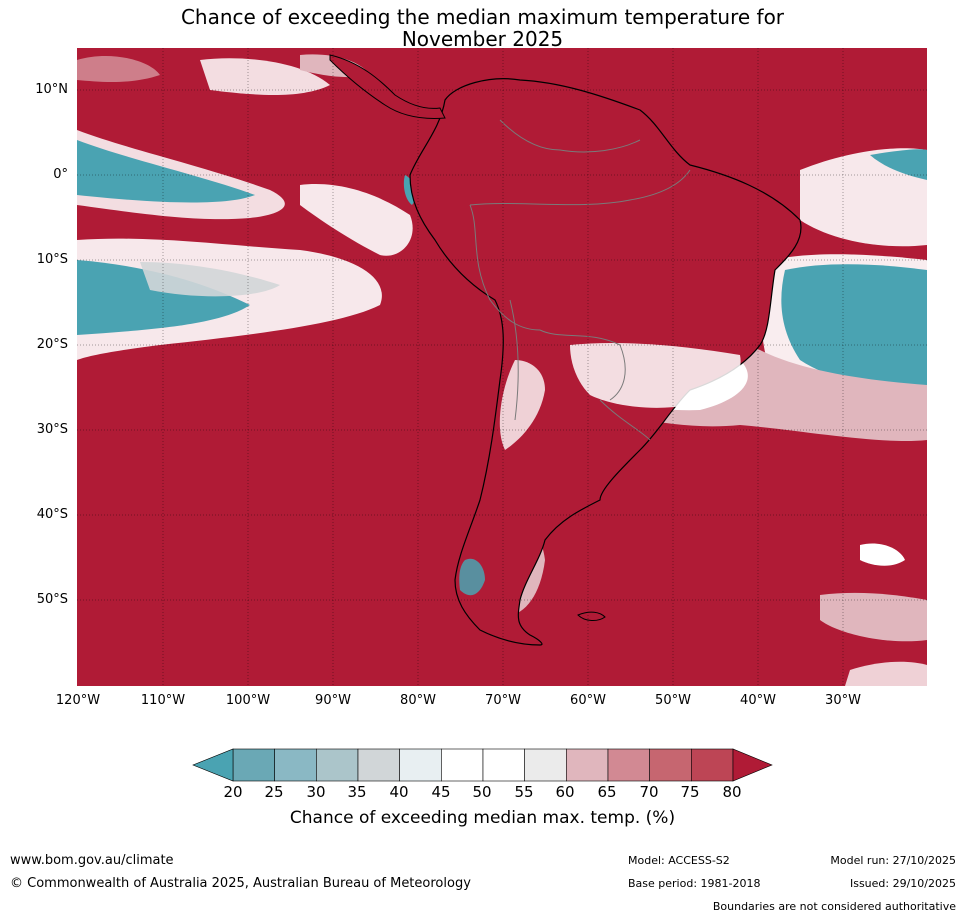 The width and height of the screenshot is (965, 919). I want to click on legend-under-arrow, so click(213, 765).